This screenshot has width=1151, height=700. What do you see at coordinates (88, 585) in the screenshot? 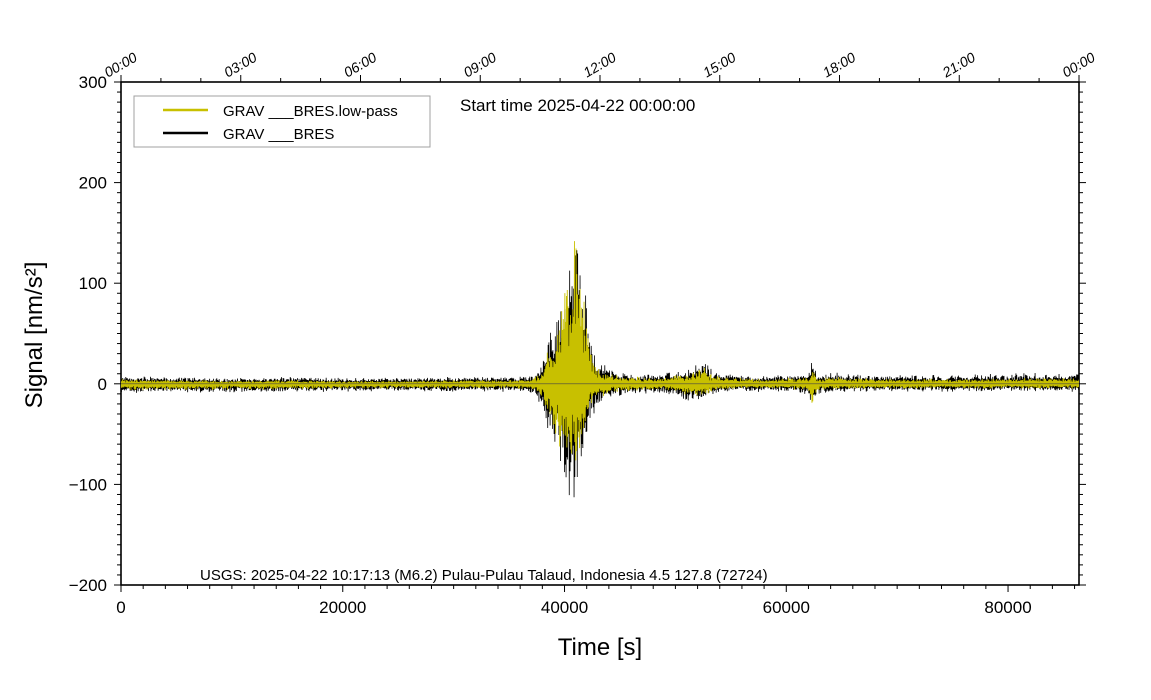
I see `y-tick-label: −200` at bounding box center [88, 585].